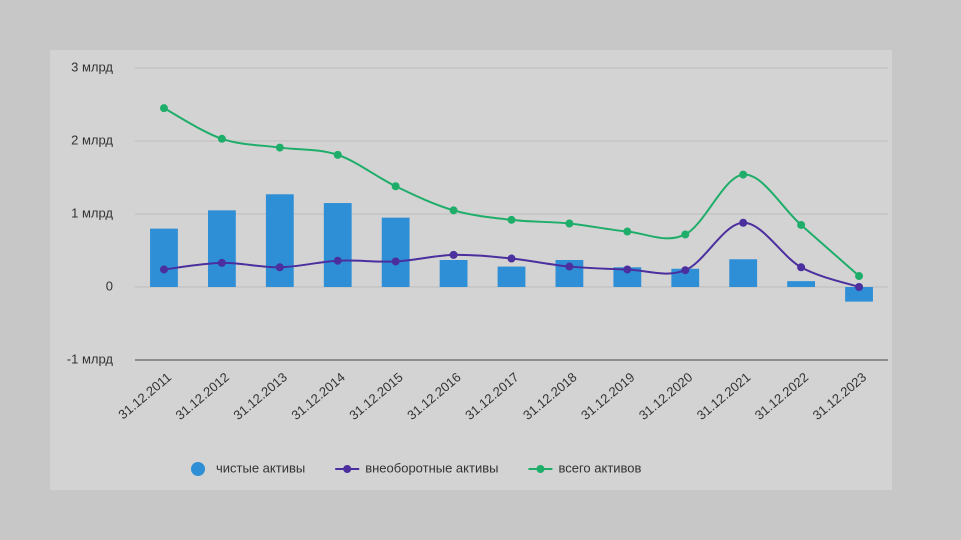 The height and width of the screenshot is (540, 961). I want to click on legend-label: всего активов, so click(599, 467).